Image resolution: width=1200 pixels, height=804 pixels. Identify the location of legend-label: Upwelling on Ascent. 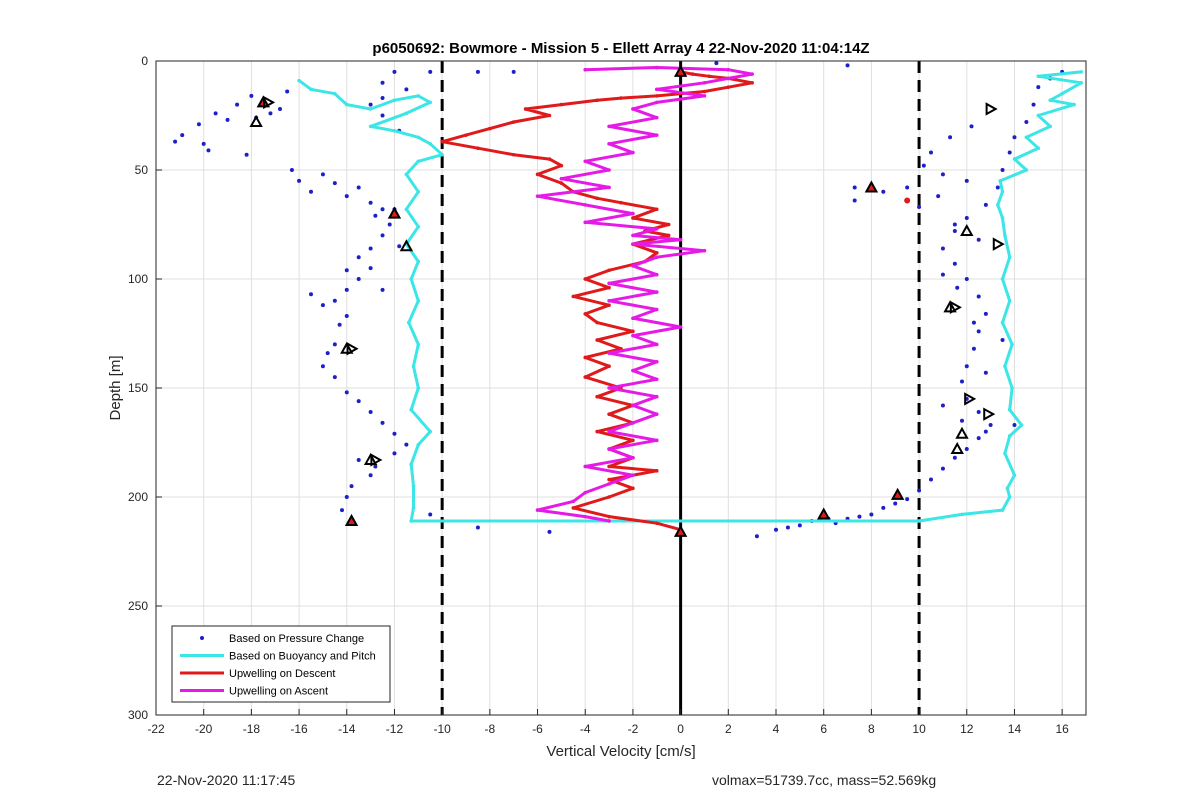
(278, 692).